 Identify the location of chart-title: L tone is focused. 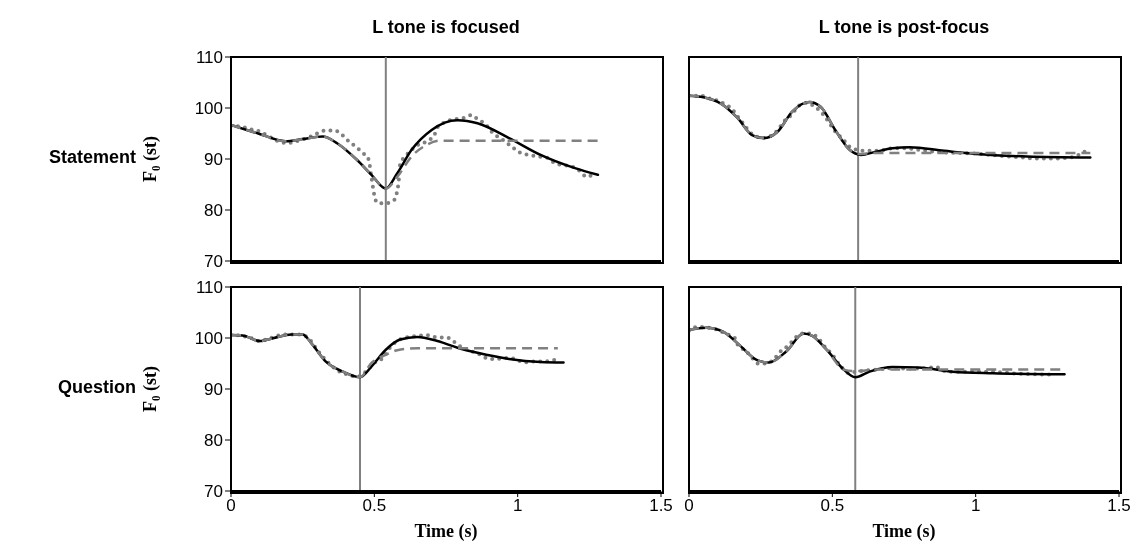
(446, 27).